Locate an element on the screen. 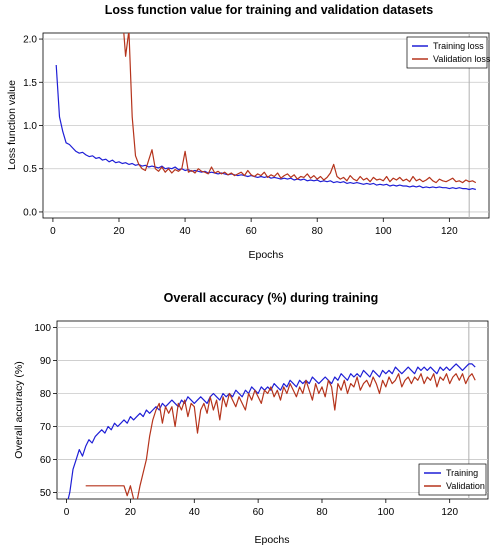 The image size is (501, 550). accuracy-y-tick-label: 90 is located at coordinates (46, 361).